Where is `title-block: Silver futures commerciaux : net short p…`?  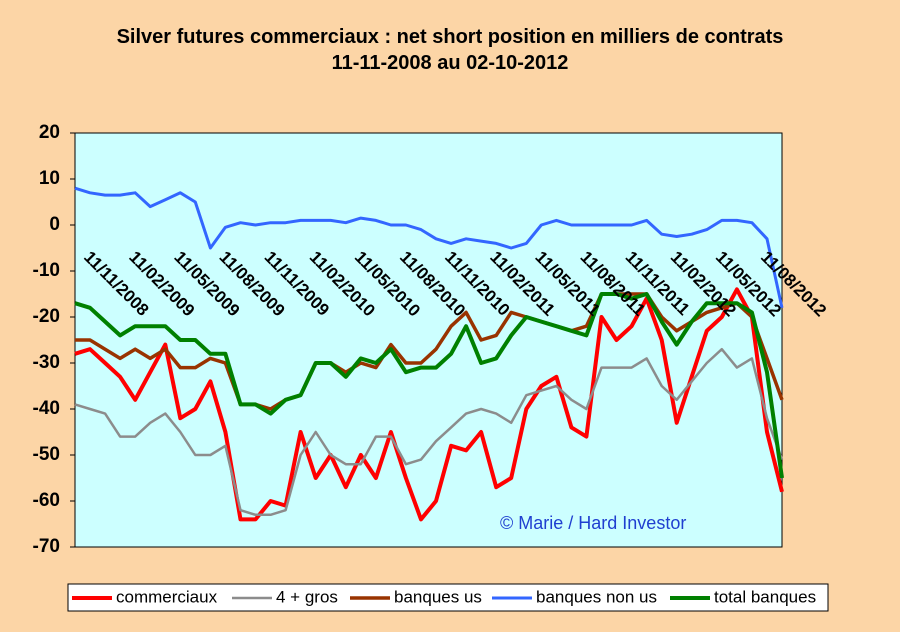 title-block: Silver futures commerciaux : net short p… is located at coordinates (450, 50).